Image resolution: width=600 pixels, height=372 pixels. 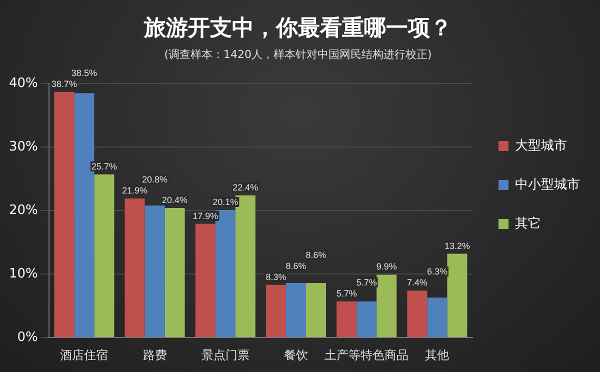 What do you see at coordinates (541, 146) in the screenshot?
I see `legend-label: 大型城市` at bounding box center [541, 146].